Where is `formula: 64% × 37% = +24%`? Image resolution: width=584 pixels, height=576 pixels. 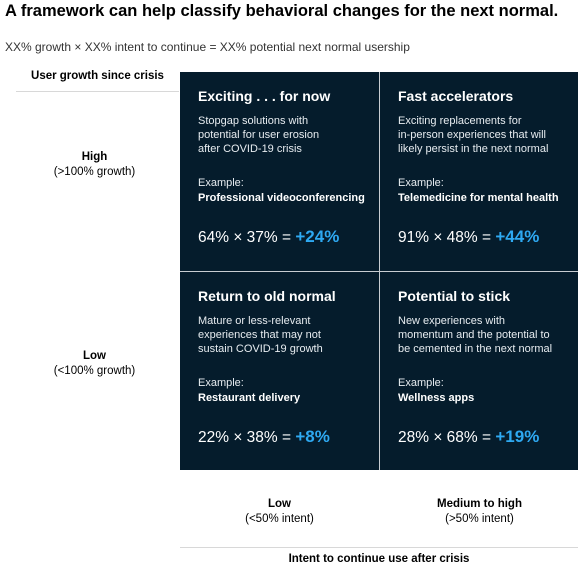
formula: 64% × 37% = +24% is located at coordinates (268, 237).